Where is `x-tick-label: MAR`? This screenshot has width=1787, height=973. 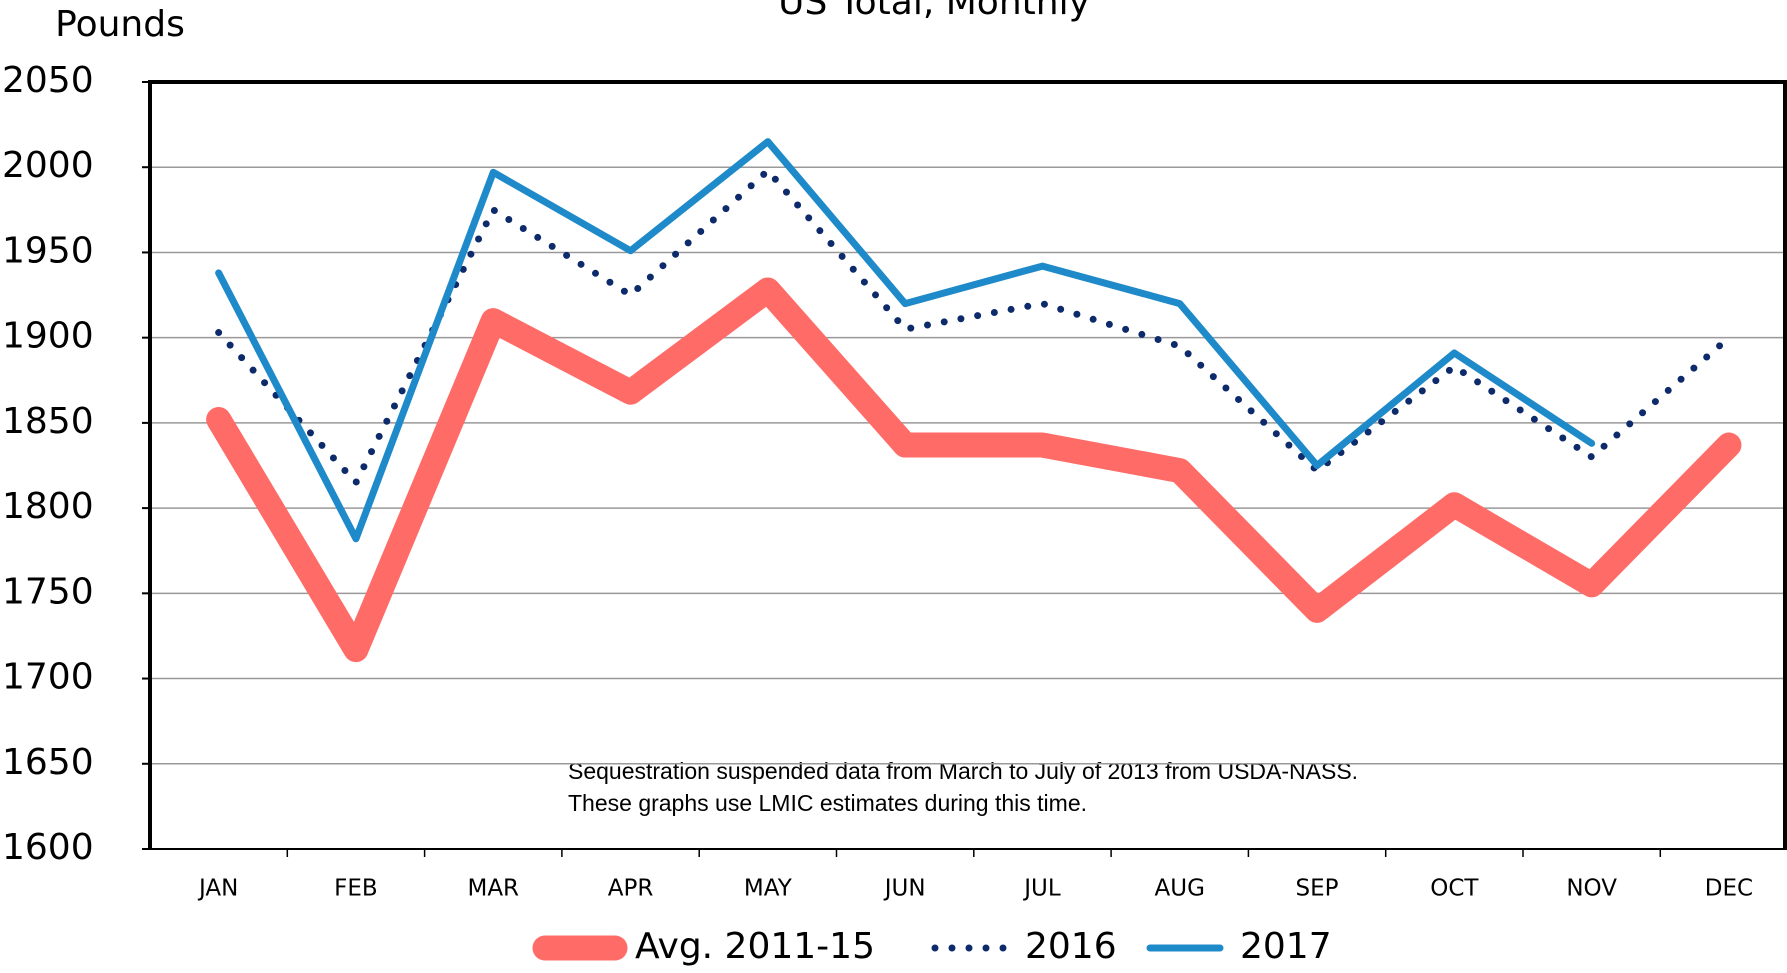 x-tick-label: MAR is located at coordinates (493, 889).